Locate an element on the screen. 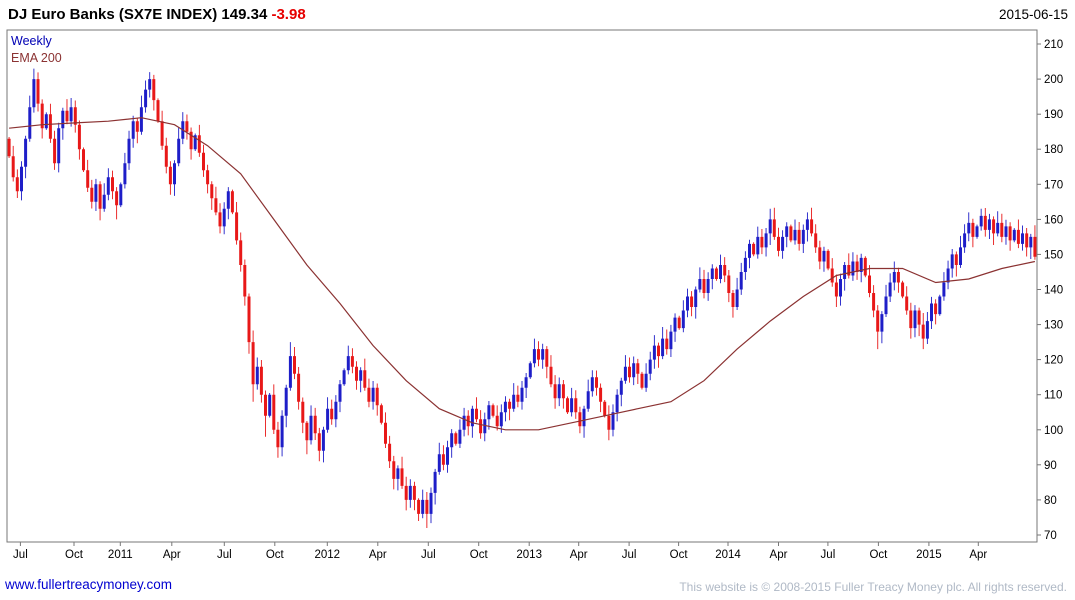 This screenshot has width=1075, height=600. last-price: 149.34 is located at coordinates (244, 14).